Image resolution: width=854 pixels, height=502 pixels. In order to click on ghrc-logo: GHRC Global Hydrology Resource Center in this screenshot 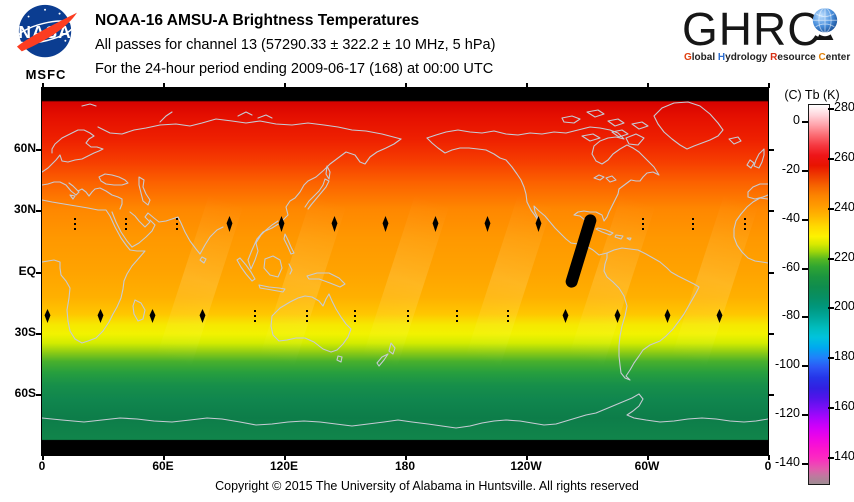, I will do `click(760, 44)`.